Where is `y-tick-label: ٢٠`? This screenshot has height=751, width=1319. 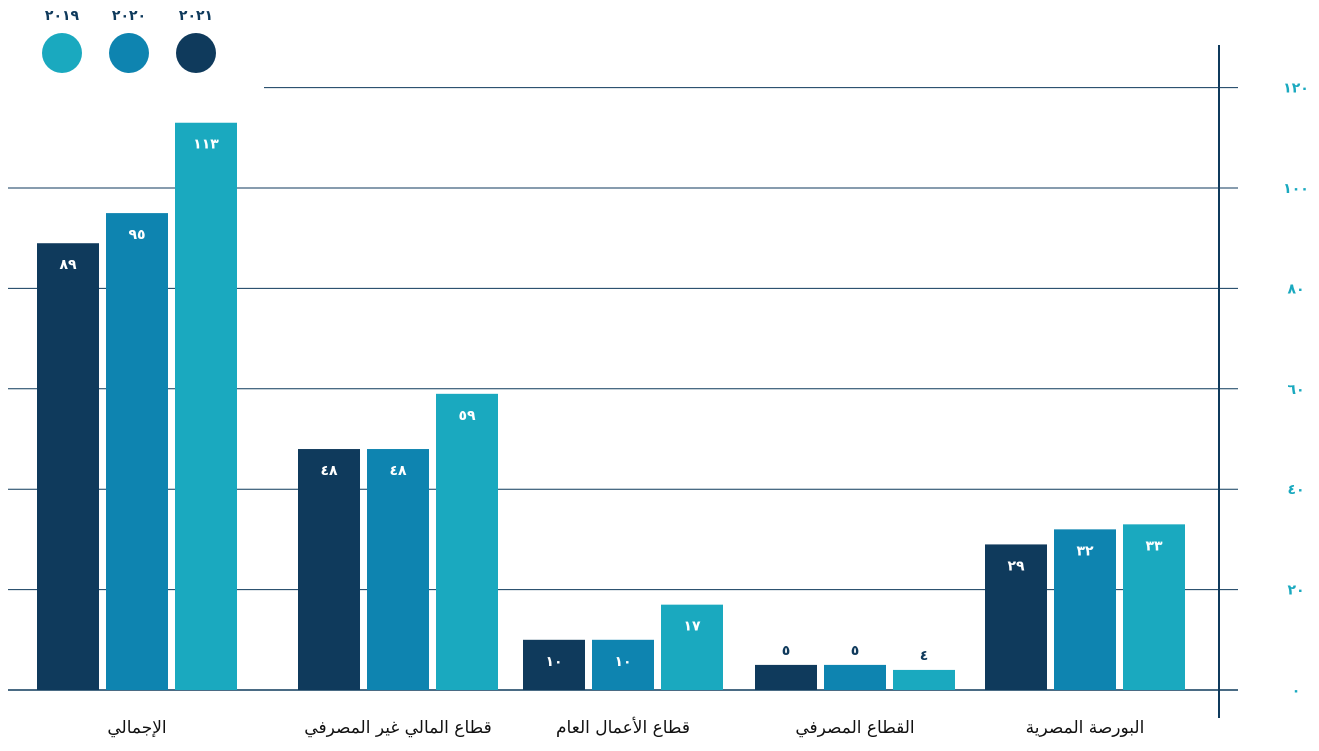
y-tick-label: ٢٠ is located at coordinates (1295, 591).